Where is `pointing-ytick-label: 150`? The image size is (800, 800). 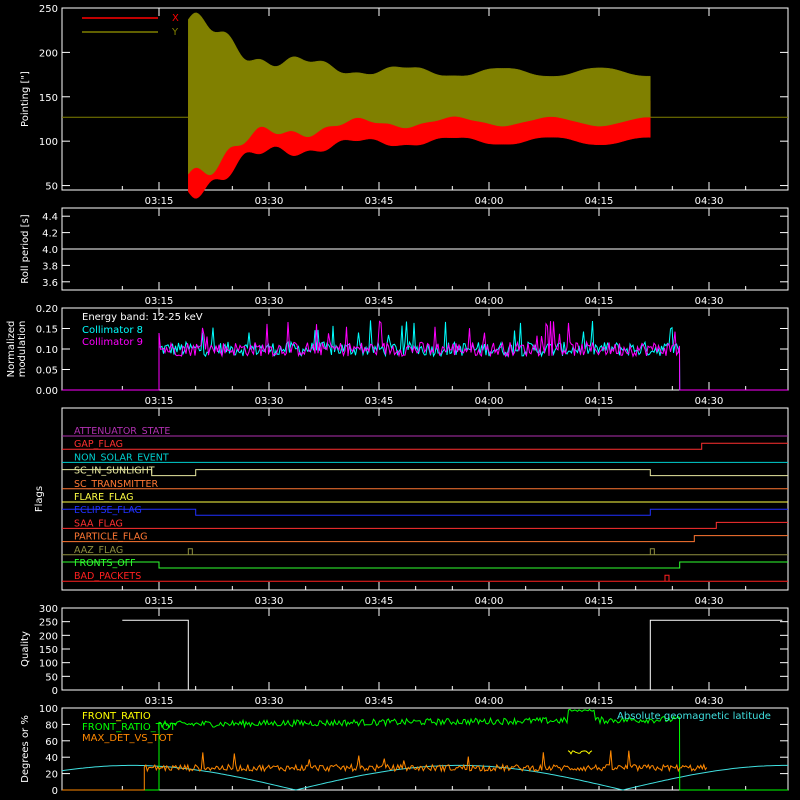 pointing-ytick-label: 150 is located at coordinates (48, 98).